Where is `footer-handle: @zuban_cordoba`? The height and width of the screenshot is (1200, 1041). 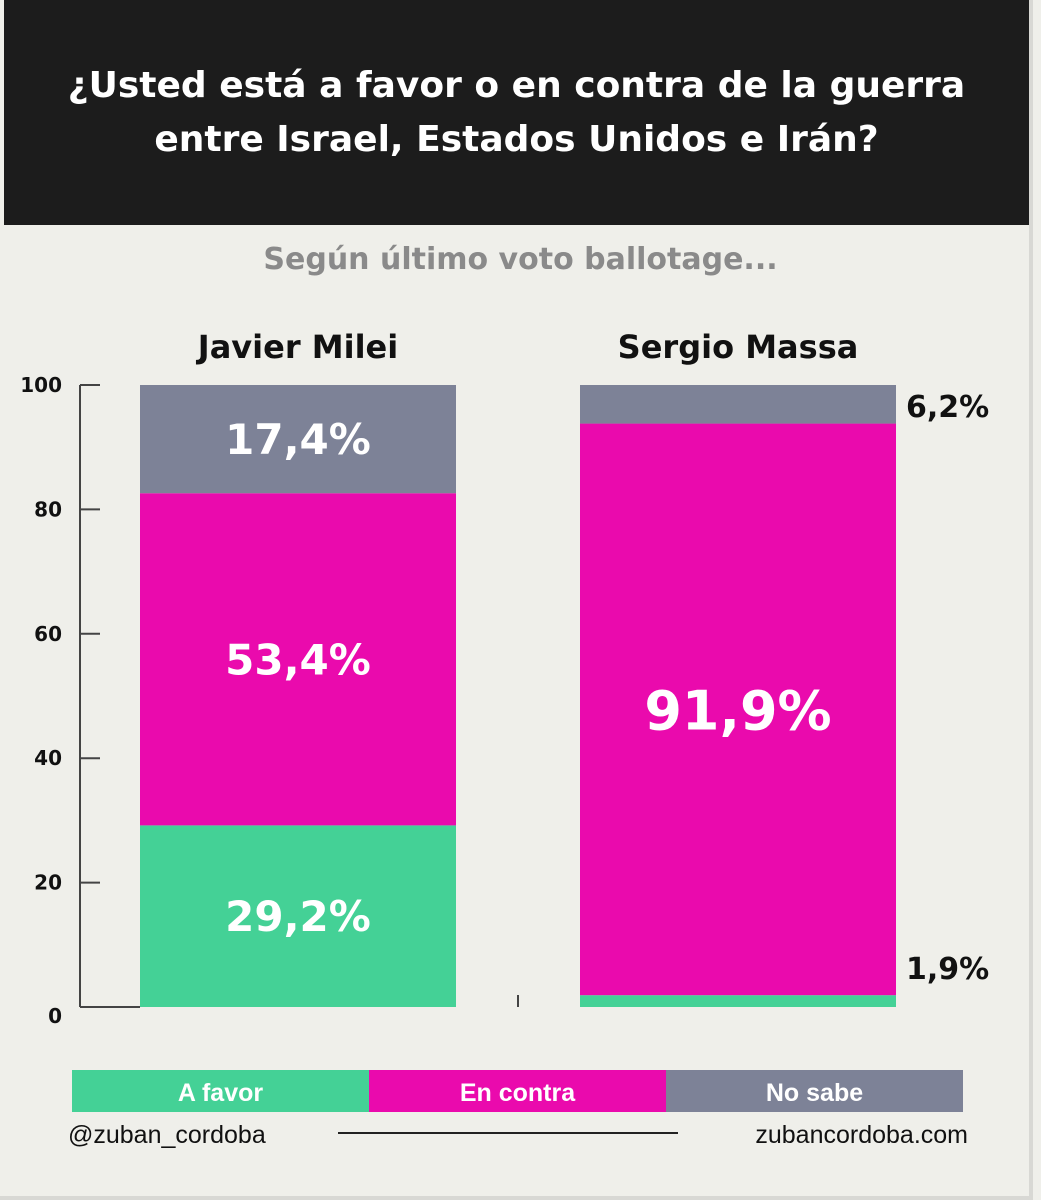 footer-handle: @zuban_cordoba is located at coordinates (167, 1135).